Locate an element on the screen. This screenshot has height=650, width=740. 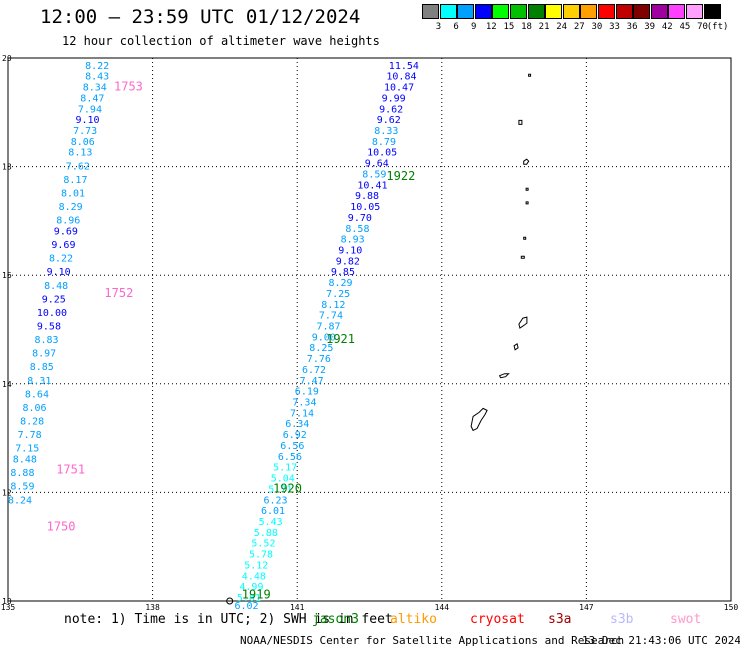
wave-height-label-east: 5.12 is located at coordinates (256, 565).